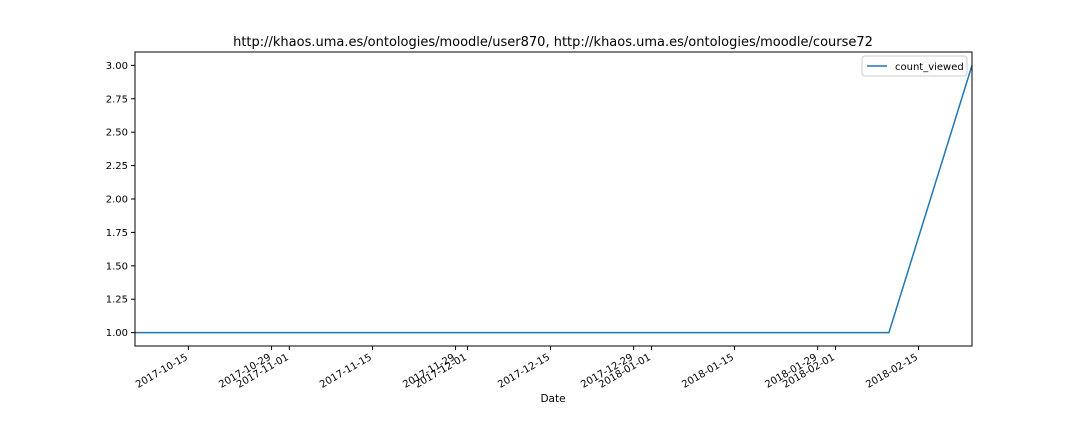 This screenshot has width=1080, height=432. Describe the element at coordinates (346, 371) in the screenshot. I see `x-tick-label: 2017-11-15` at that location.